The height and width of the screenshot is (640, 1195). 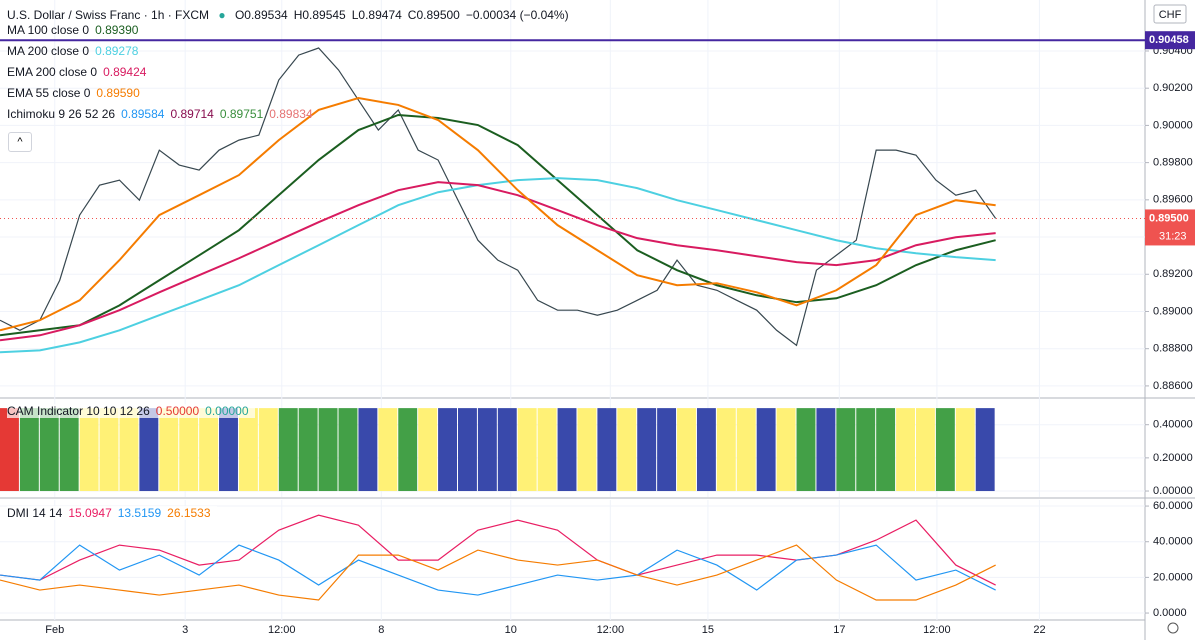 I want to click on x-tick-label: 15, so click(x=708, y=630).